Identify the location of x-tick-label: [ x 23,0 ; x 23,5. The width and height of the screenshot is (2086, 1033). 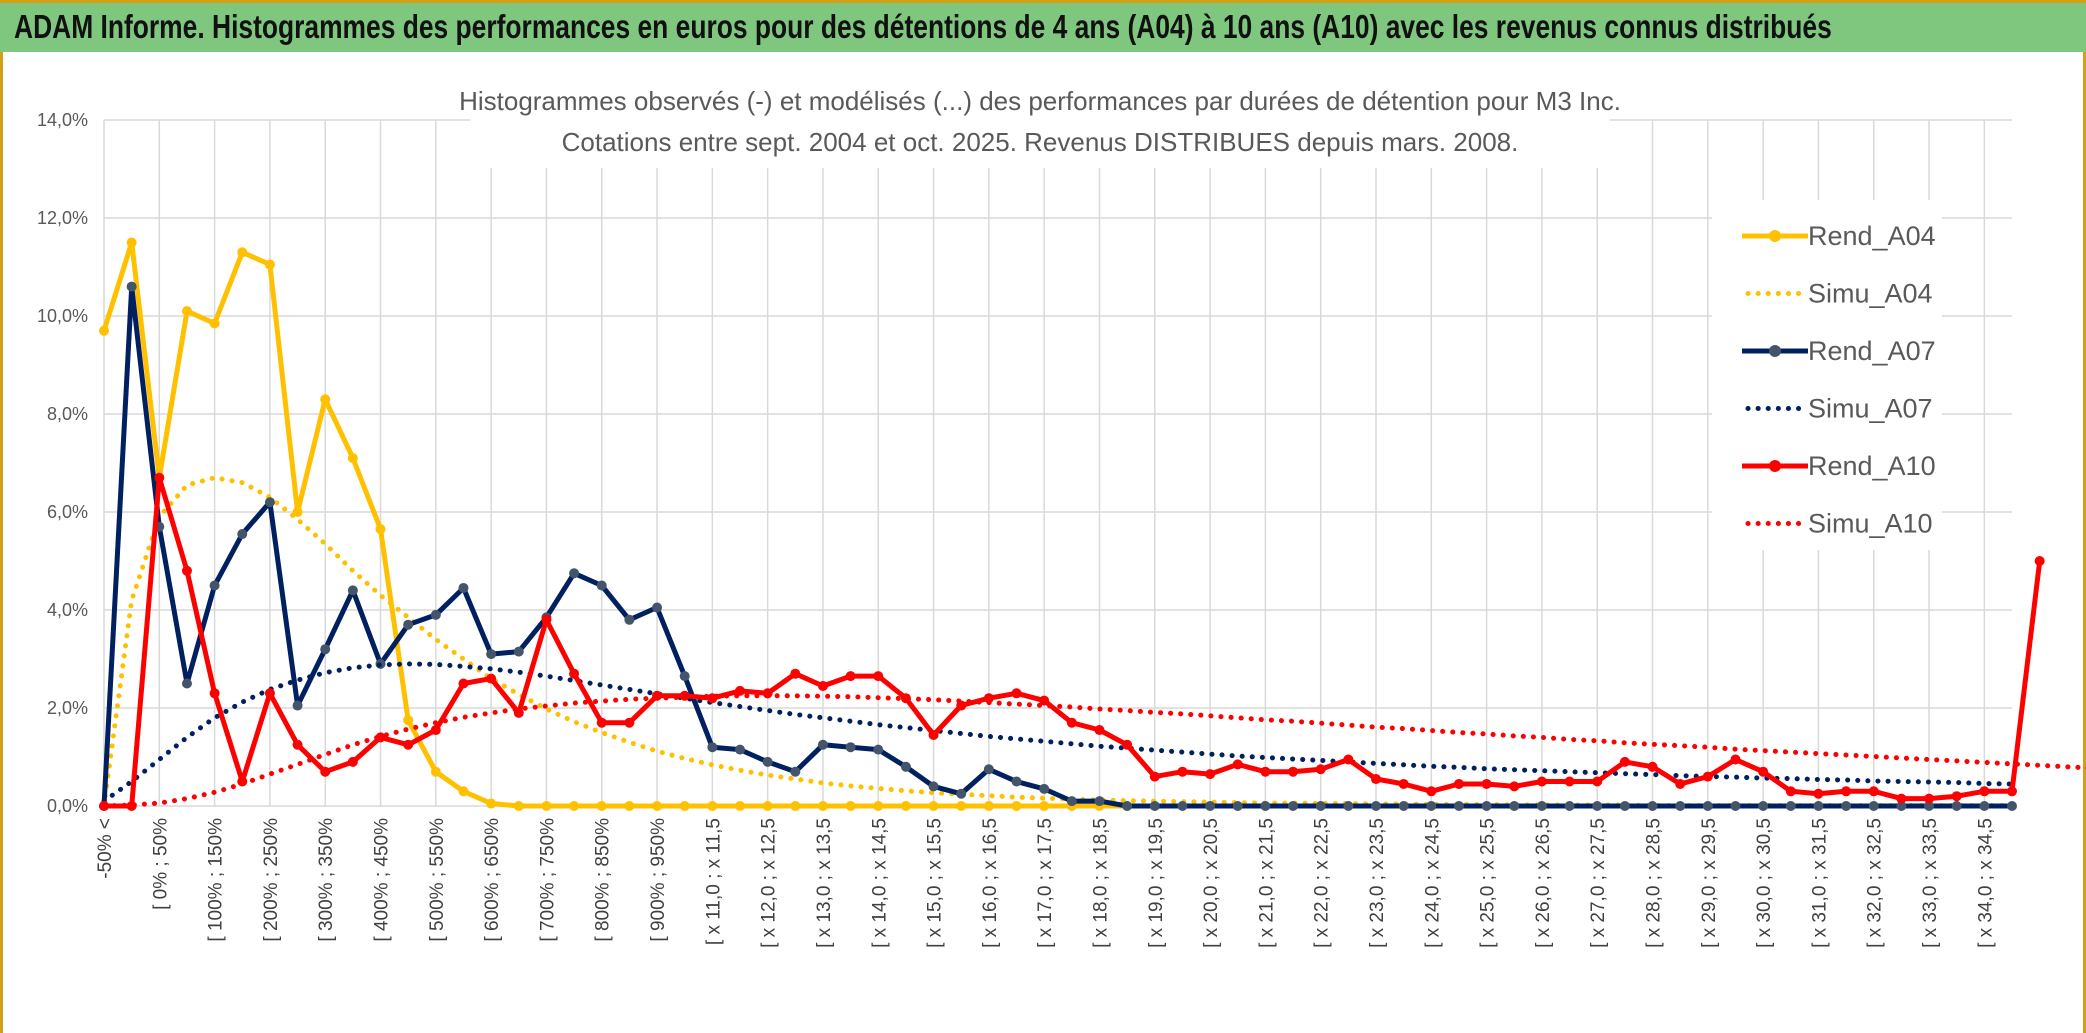
(1377, 883).